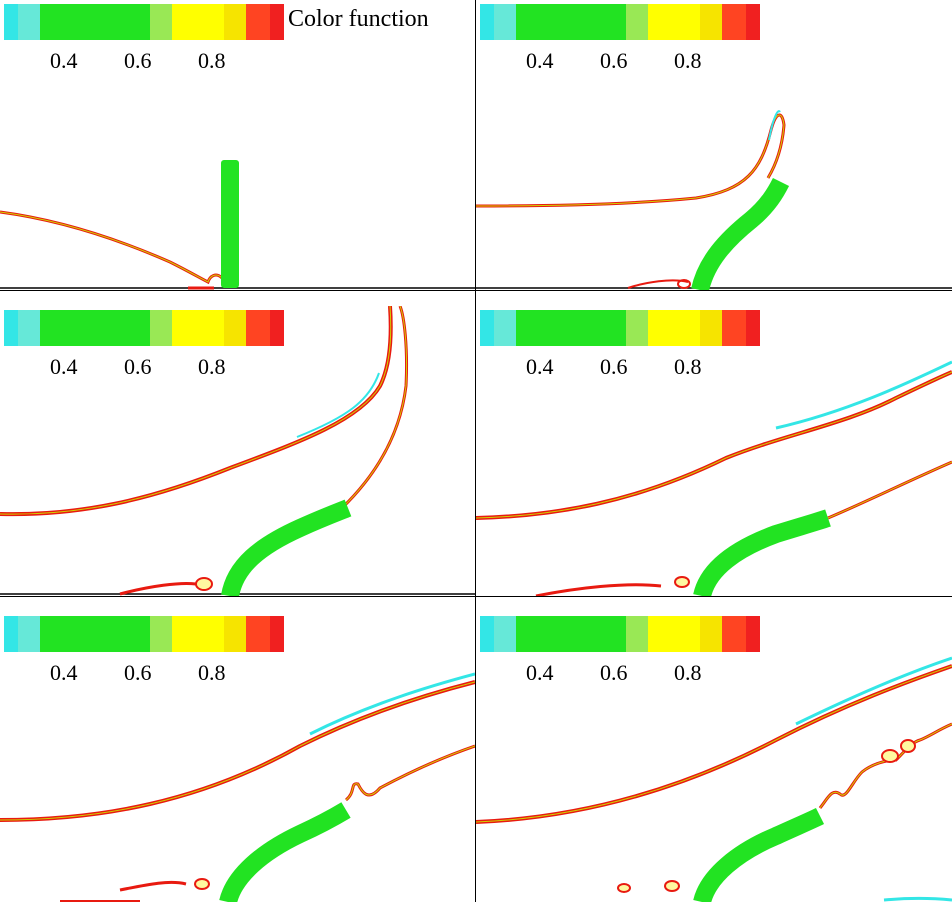  I want to click on interface-line-core, so click(111, 247).